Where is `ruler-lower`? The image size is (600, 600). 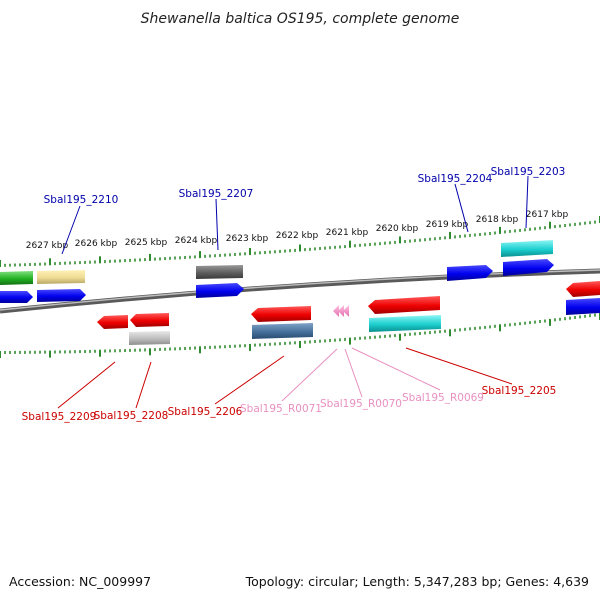 ruler-lower is located at coordinates (300, 335).